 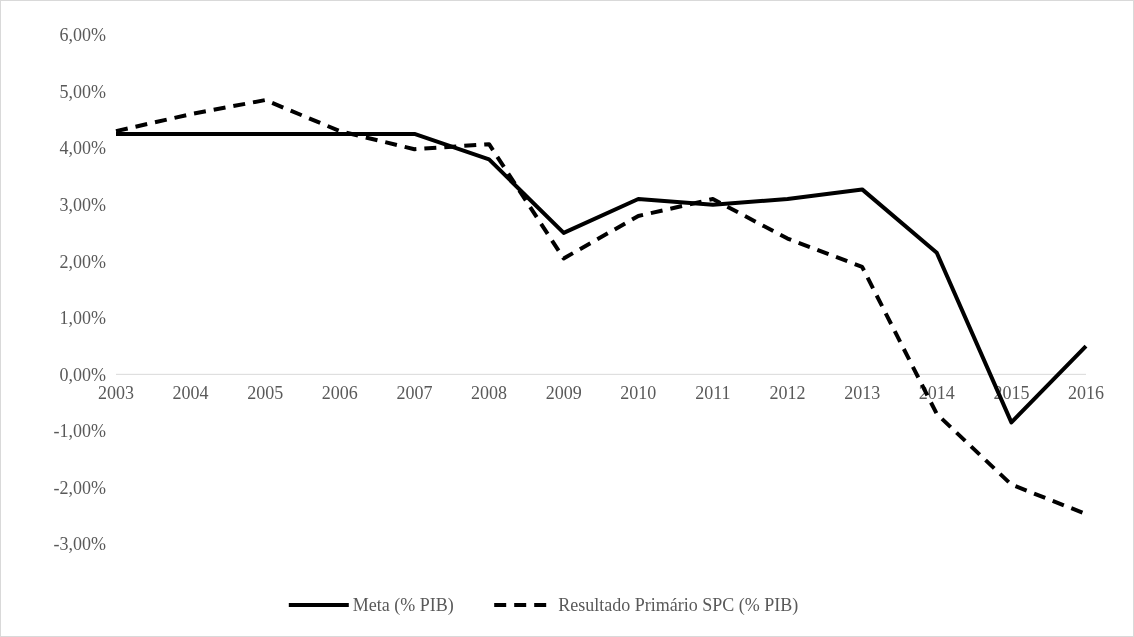 What do you see at coordinates (638, 392) in the screenshot?
I see `x-tick-label: 2010` at bounding box center [638, 392].